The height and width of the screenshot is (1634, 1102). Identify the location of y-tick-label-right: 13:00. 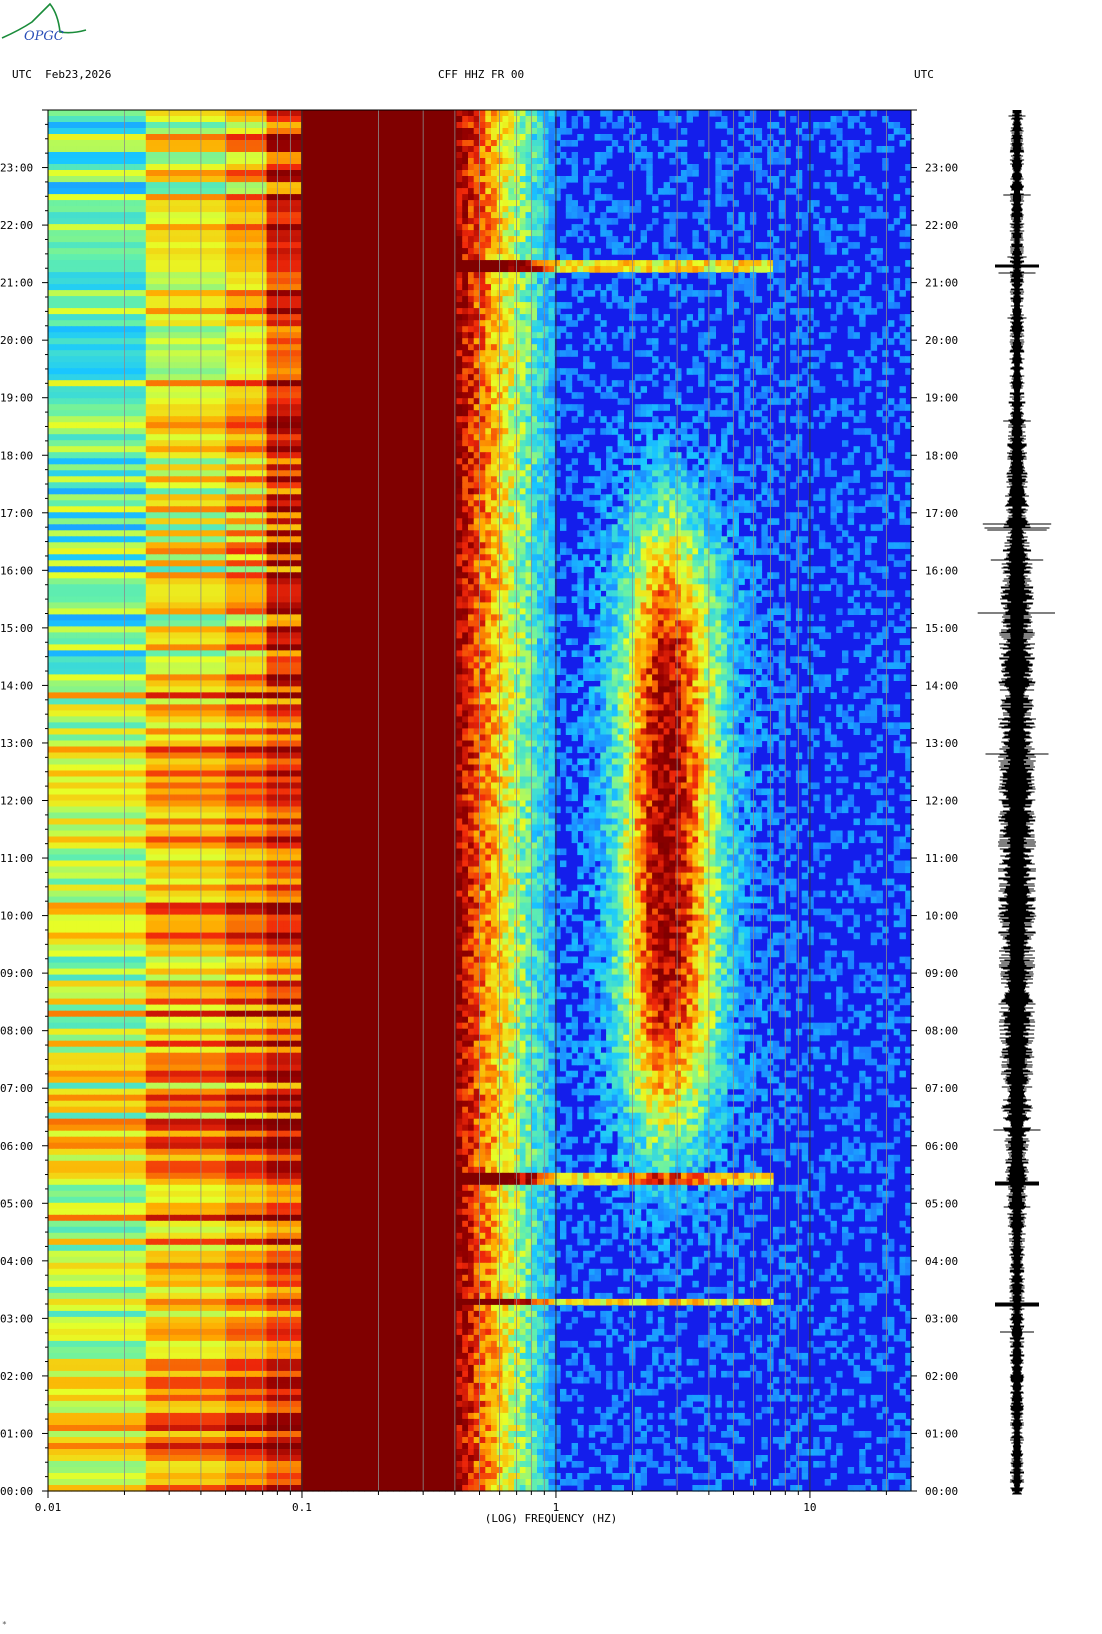
(941, 743).